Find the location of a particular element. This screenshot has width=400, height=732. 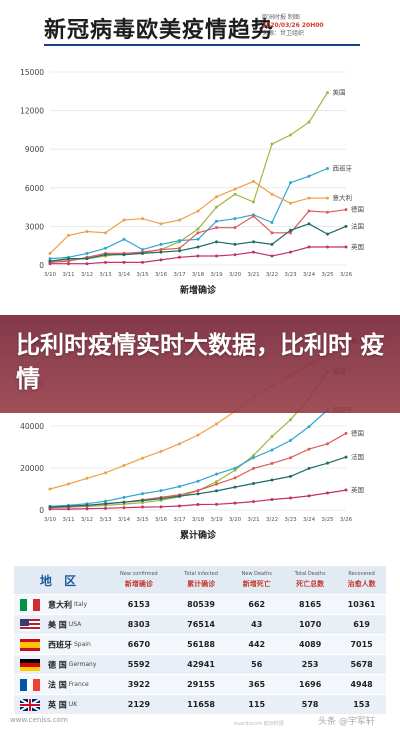

header-date-source: 来源：世卫组织 is located at coordinates (283, 33).